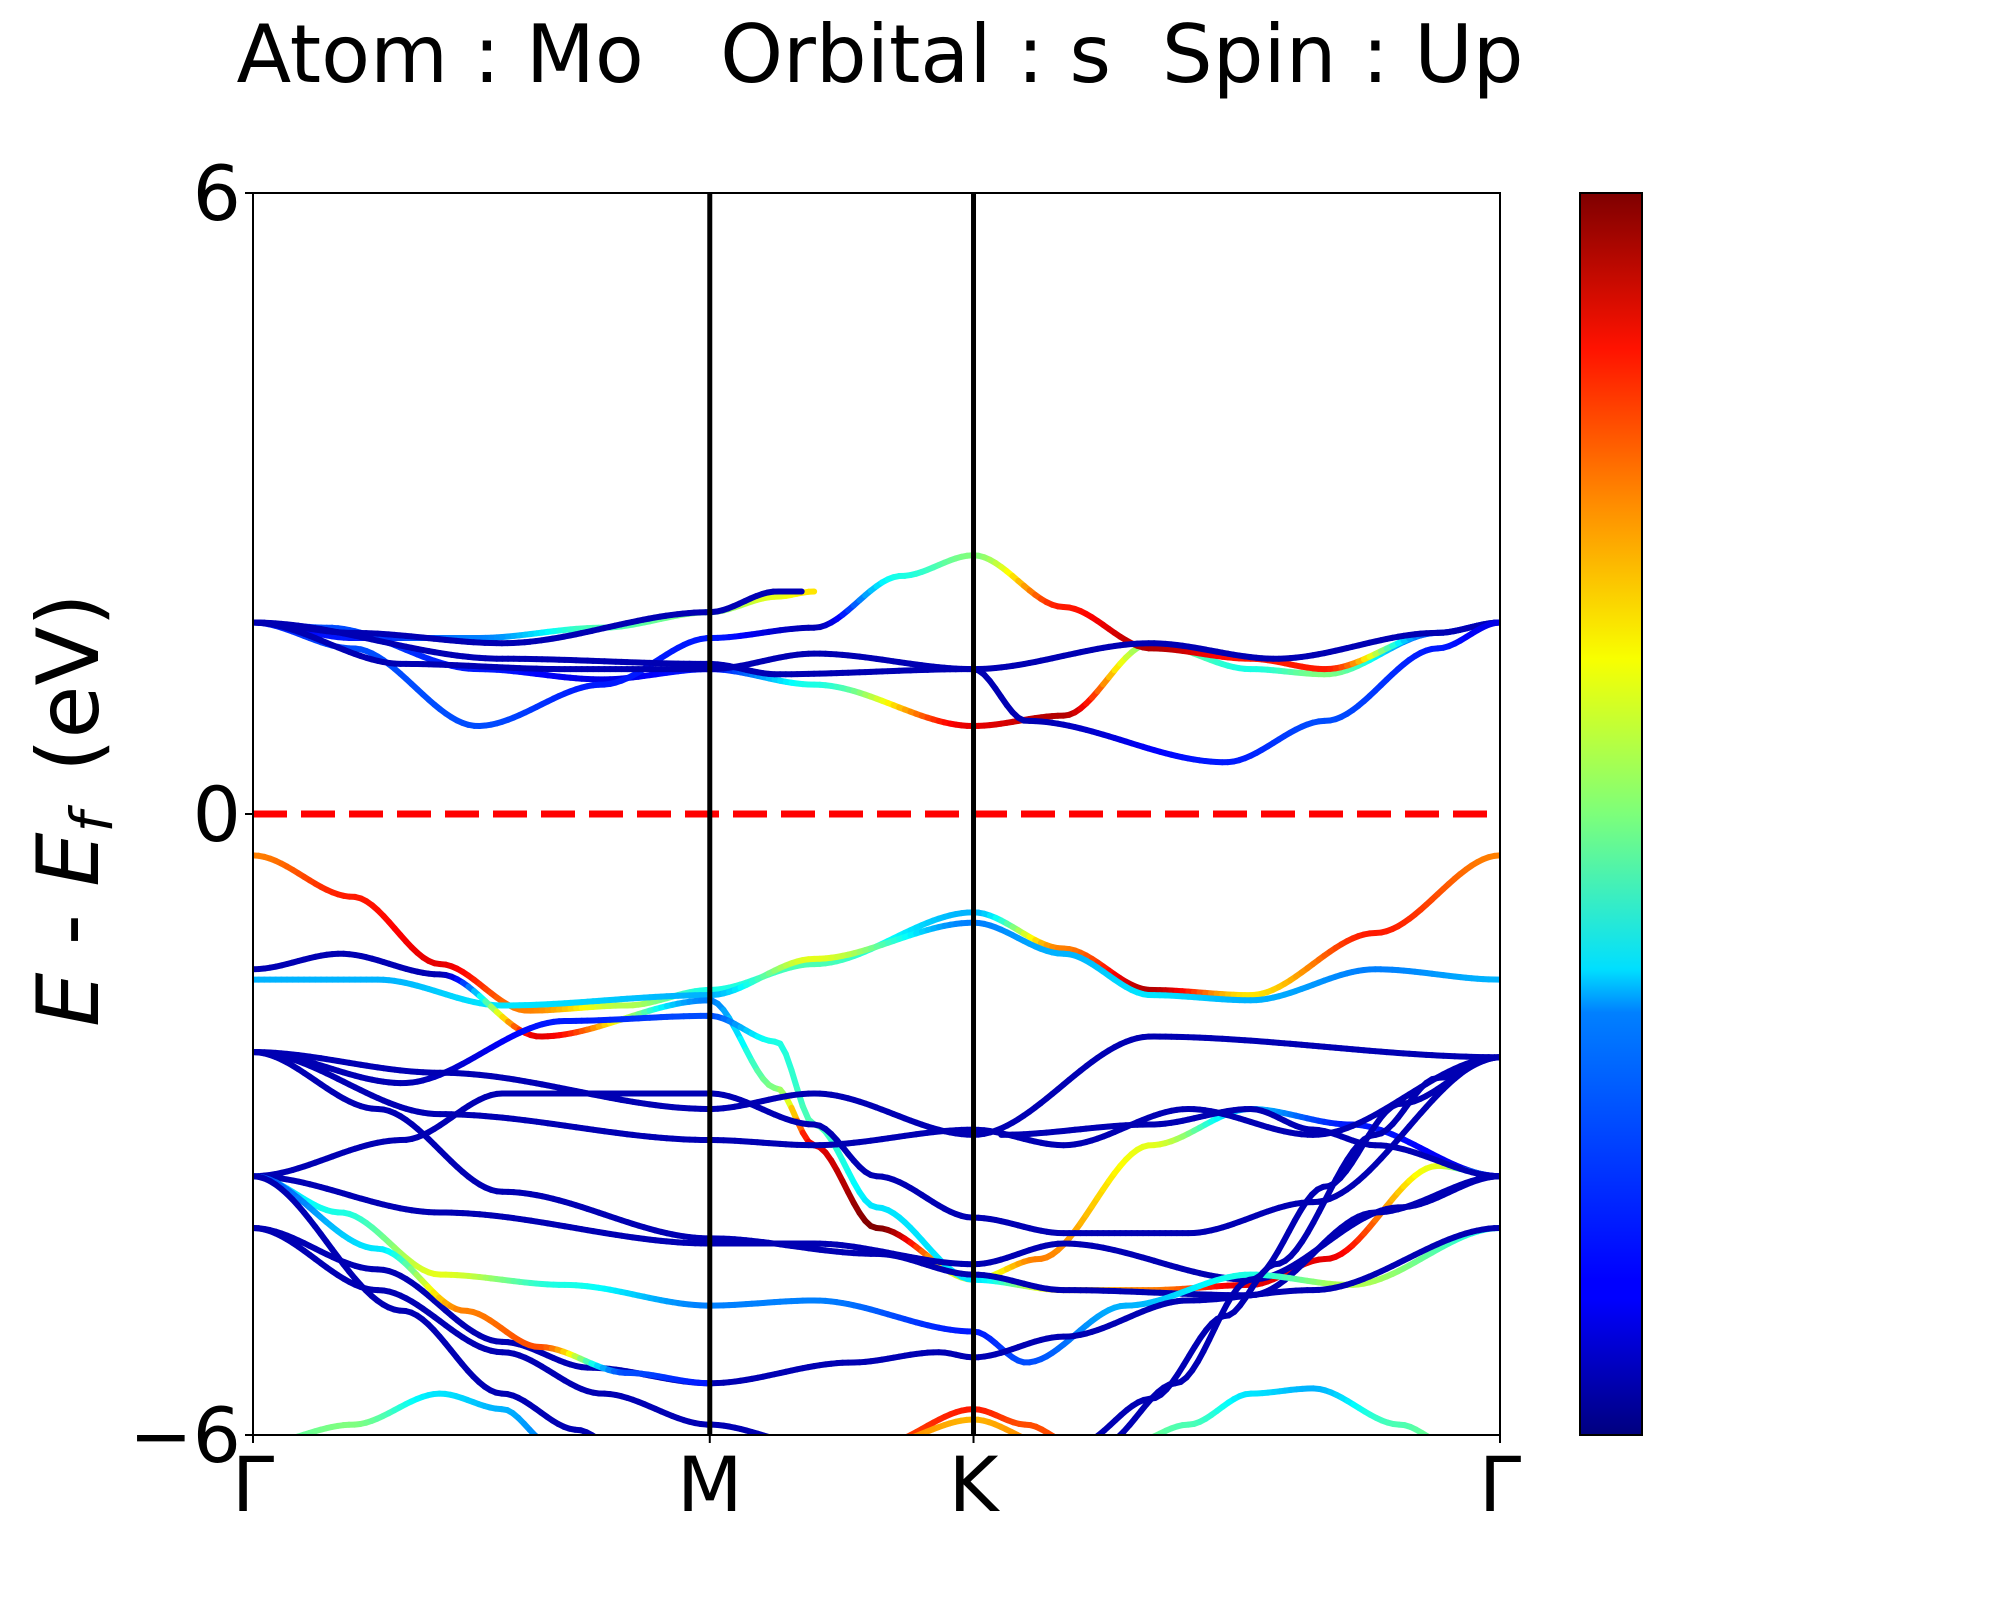  I want to click on kpoint-divider-lines, so click(842, 814).